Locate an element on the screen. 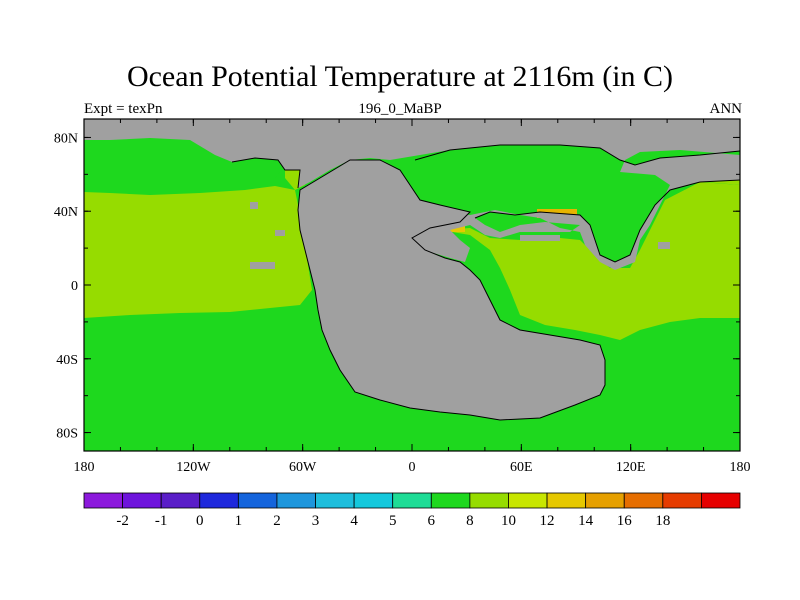 The image size is (800, 600). x-tick-label: 60W is located at coordinates (303, 467).